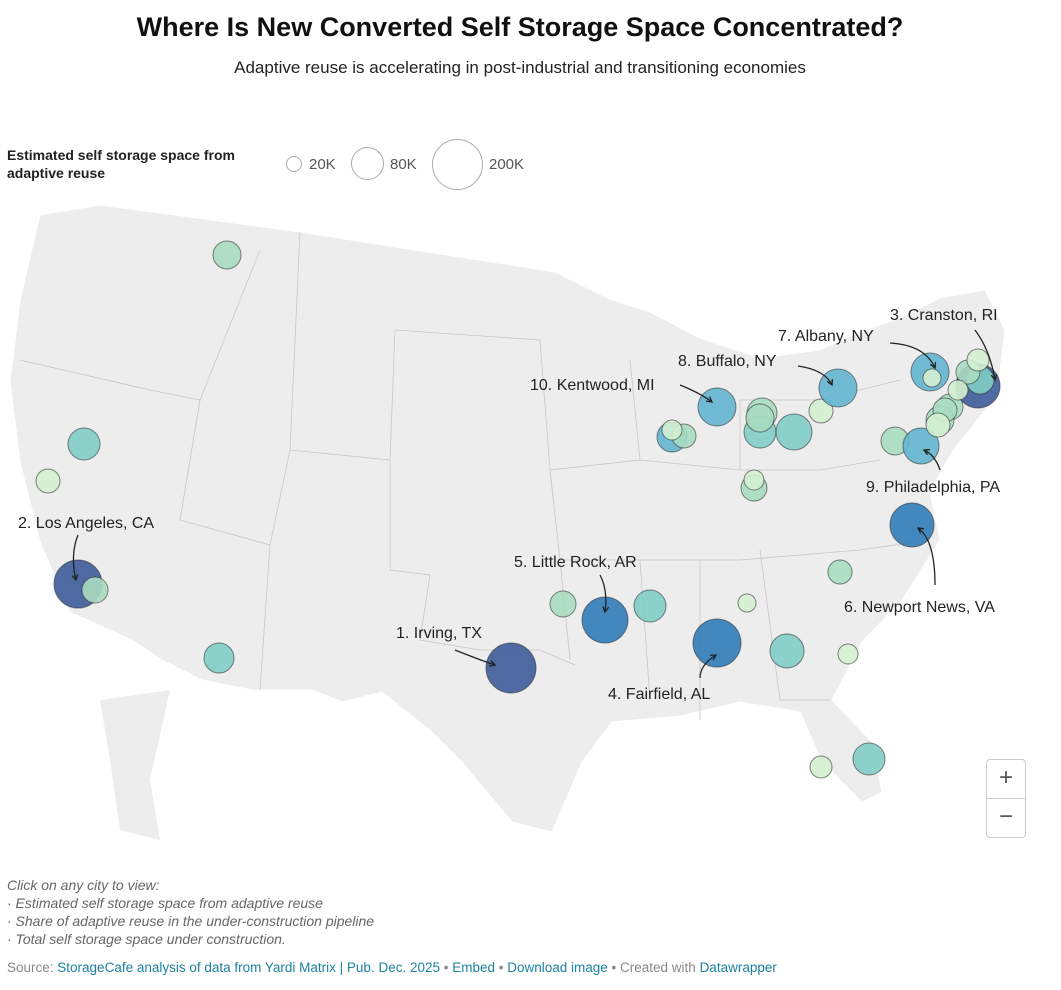 This screenshot has height=990, width=1061. What do you see at coordinates (738, 967) in the screenshot?
I see `datawrapper-link: Datawrapper` at bounding box center [738, 967].